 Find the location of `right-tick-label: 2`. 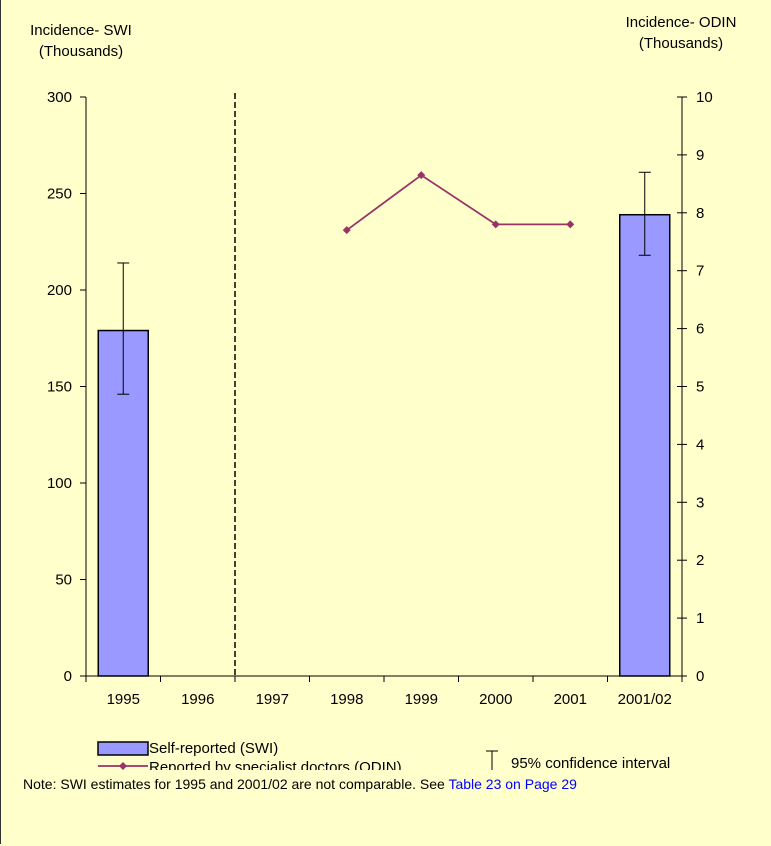

right-tick-label: 2 is located at coordinates (700, 560).